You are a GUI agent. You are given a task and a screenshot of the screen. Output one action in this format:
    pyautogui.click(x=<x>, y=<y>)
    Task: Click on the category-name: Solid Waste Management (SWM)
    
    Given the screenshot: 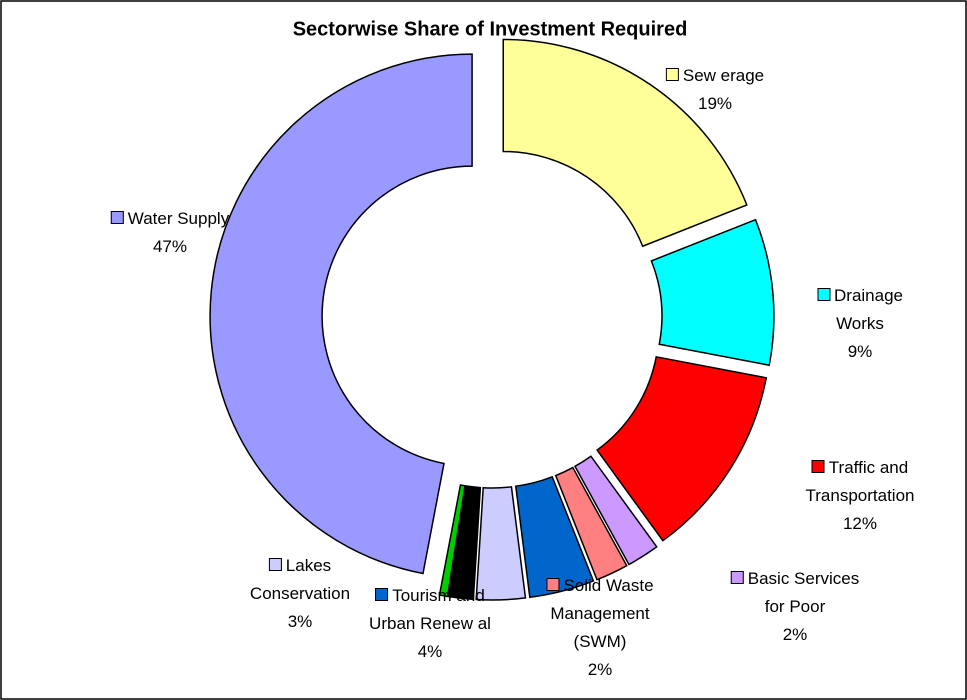 What is the action you would take?
    pyautogui.click(x=602, y=613)
    